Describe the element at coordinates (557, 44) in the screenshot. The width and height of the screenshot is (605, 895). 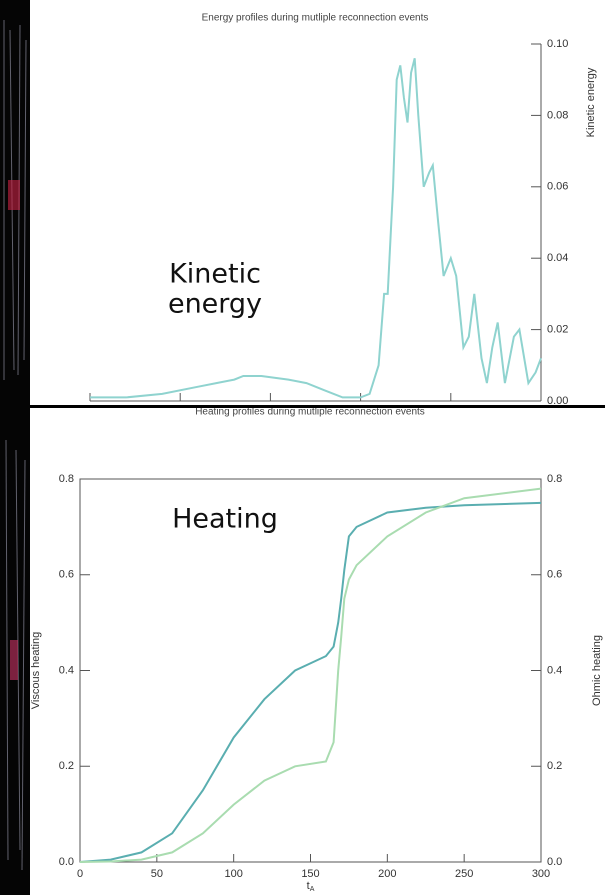
I see `y-tick-label: 0.10` at that location.